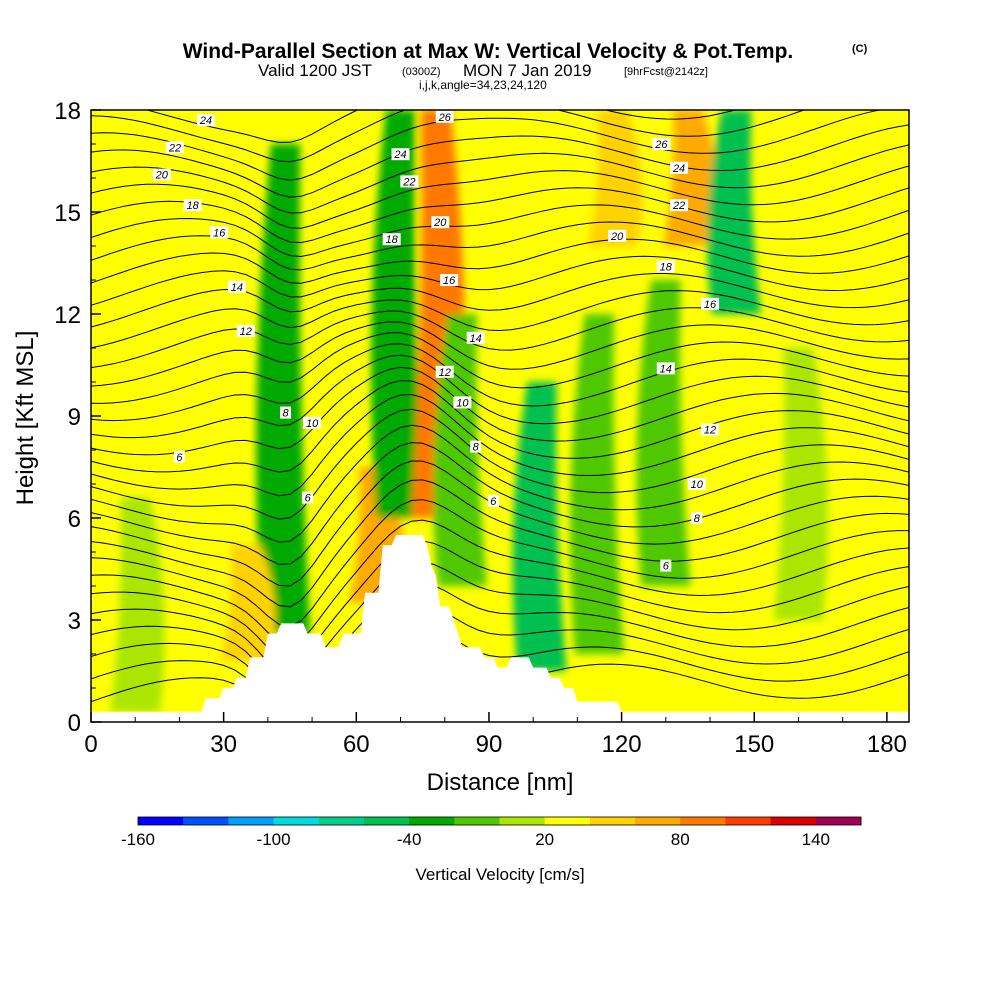 This screenshot has height=1000, width=1000. What do you see at coordinates (491, 832) in the screenshot?
I see `colorbar: -160 -100 -40 20 80 140` at bounding box center [491, 832].